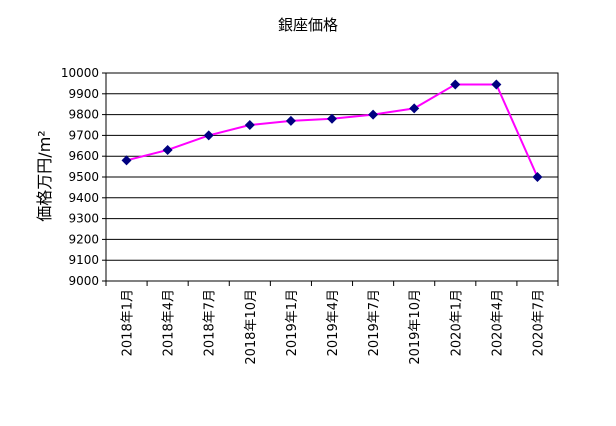  What do you see at coordinates (251, 327) in the screenshot?
I see `x-tick-label: 2018年10月` at bounding box center [251, 327].